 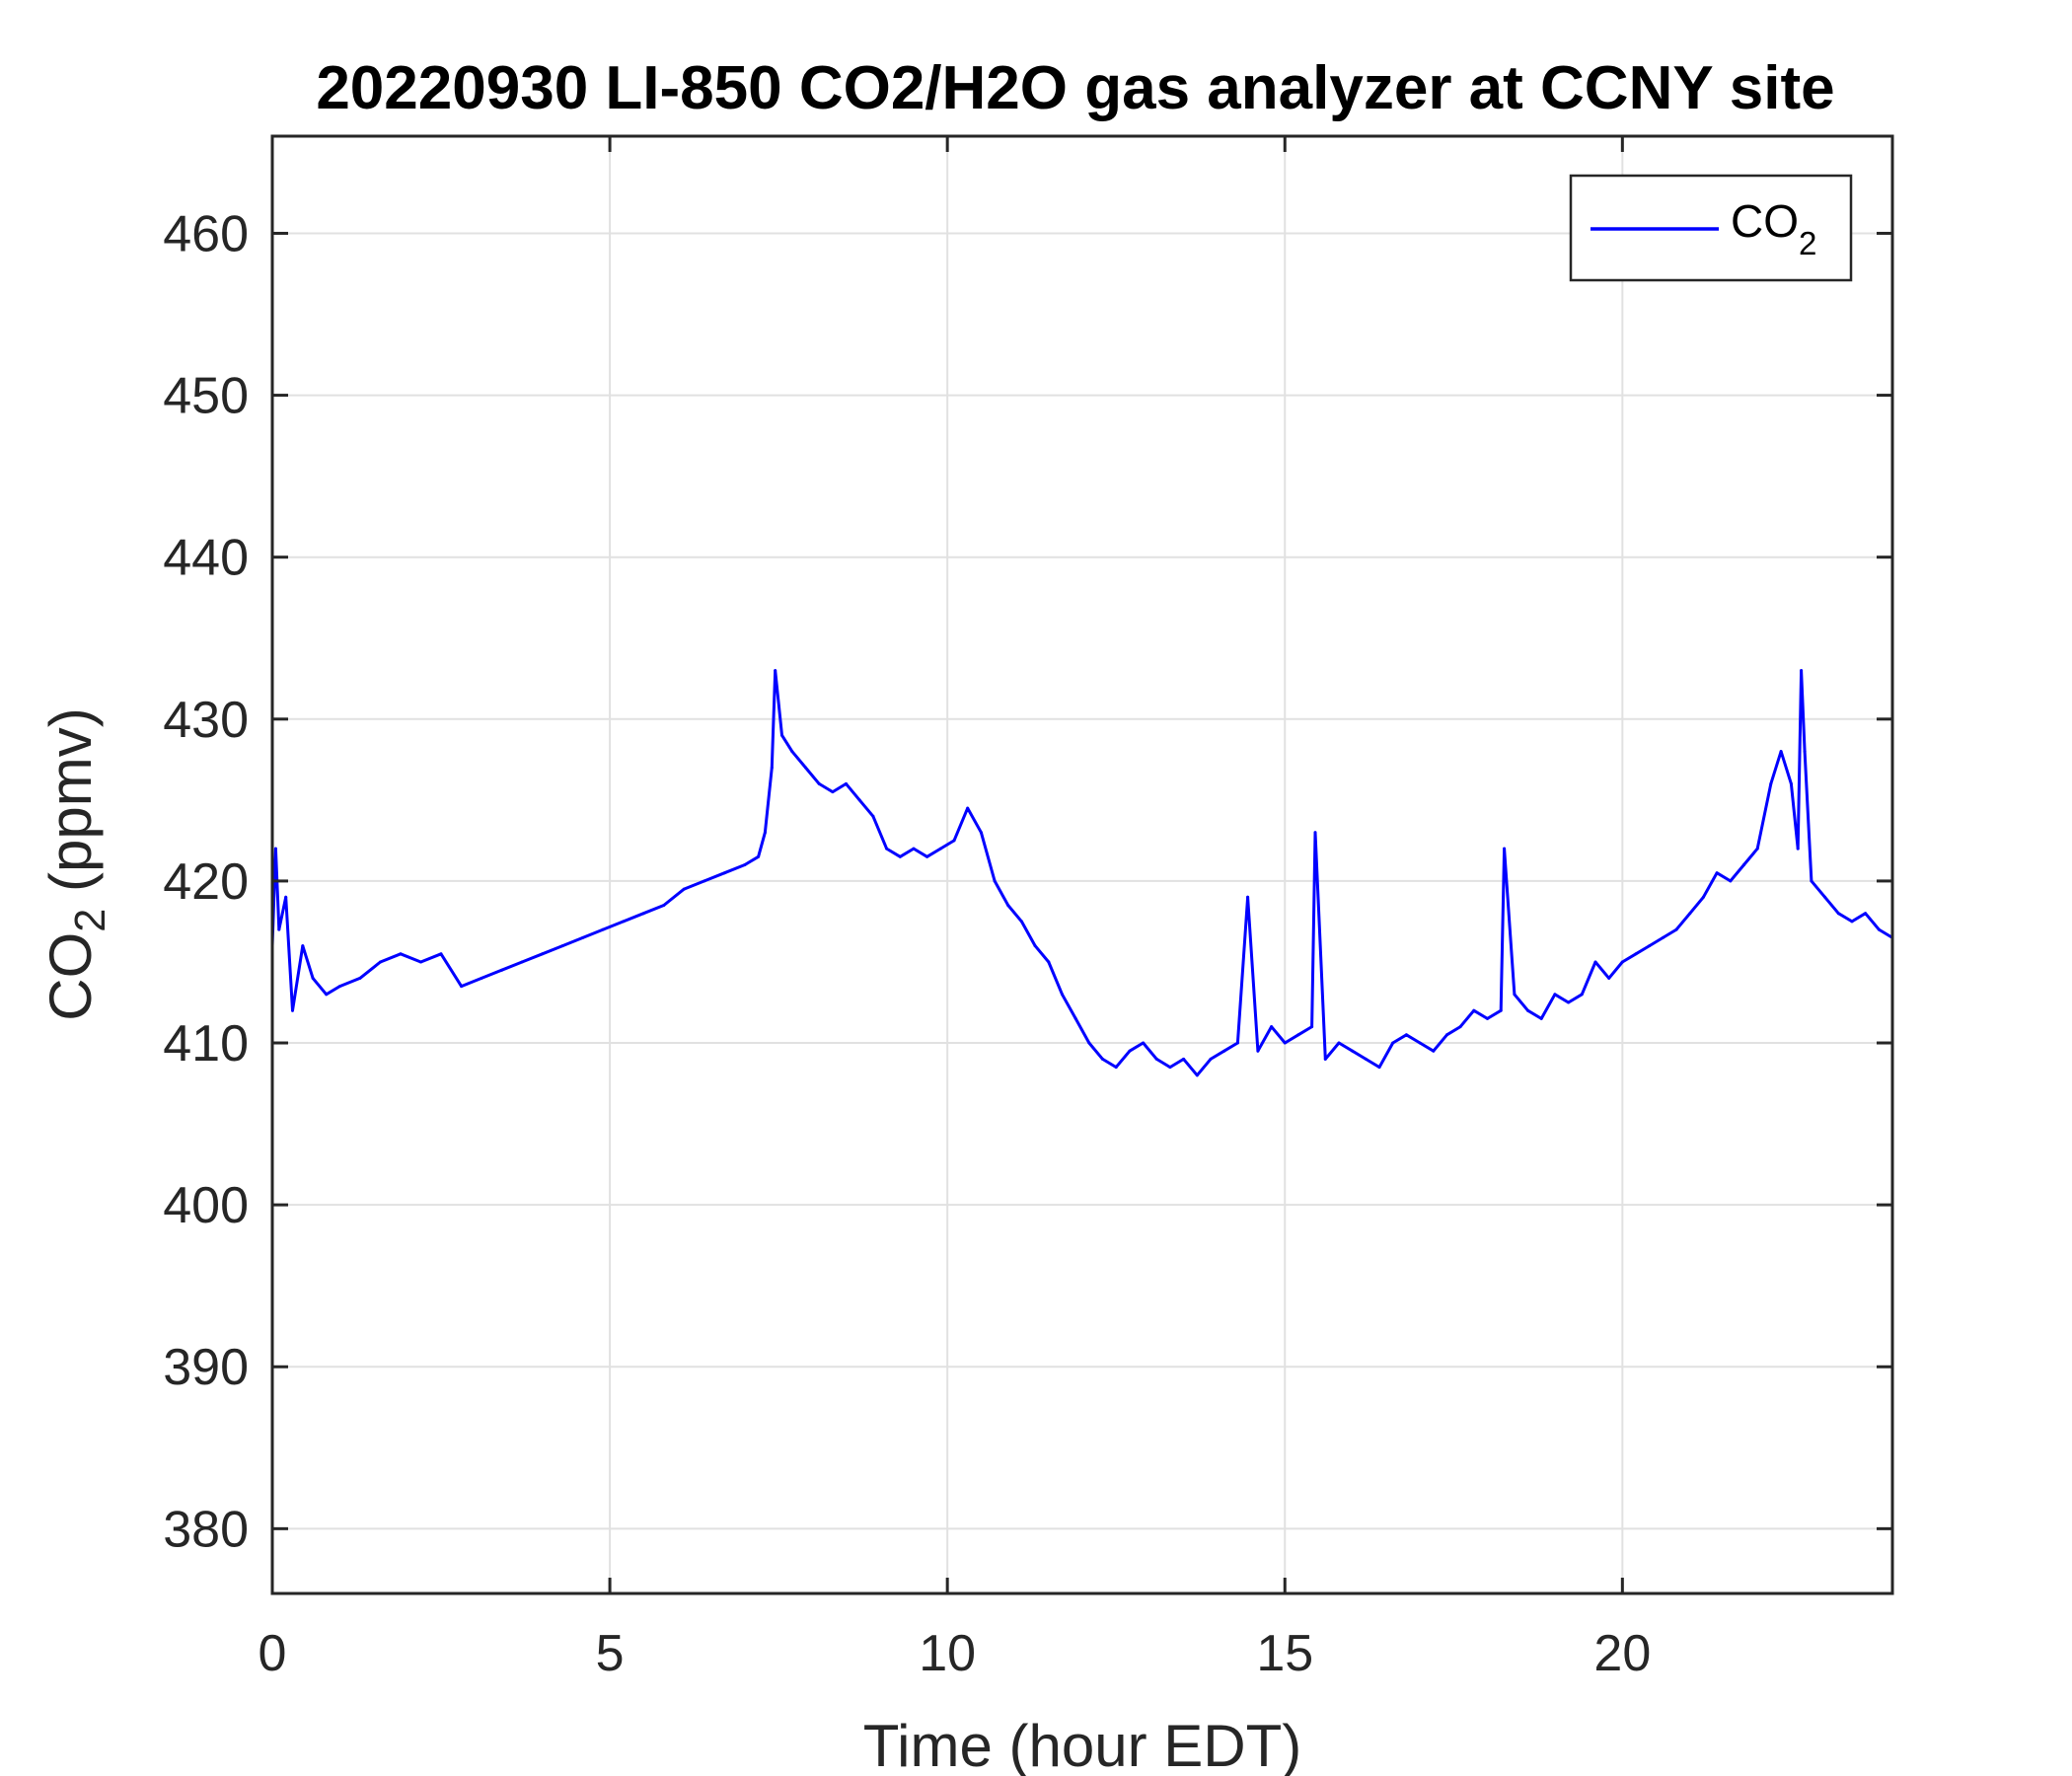 I want to click on x-tick-label: 20, so click(x=1622, y=1654).